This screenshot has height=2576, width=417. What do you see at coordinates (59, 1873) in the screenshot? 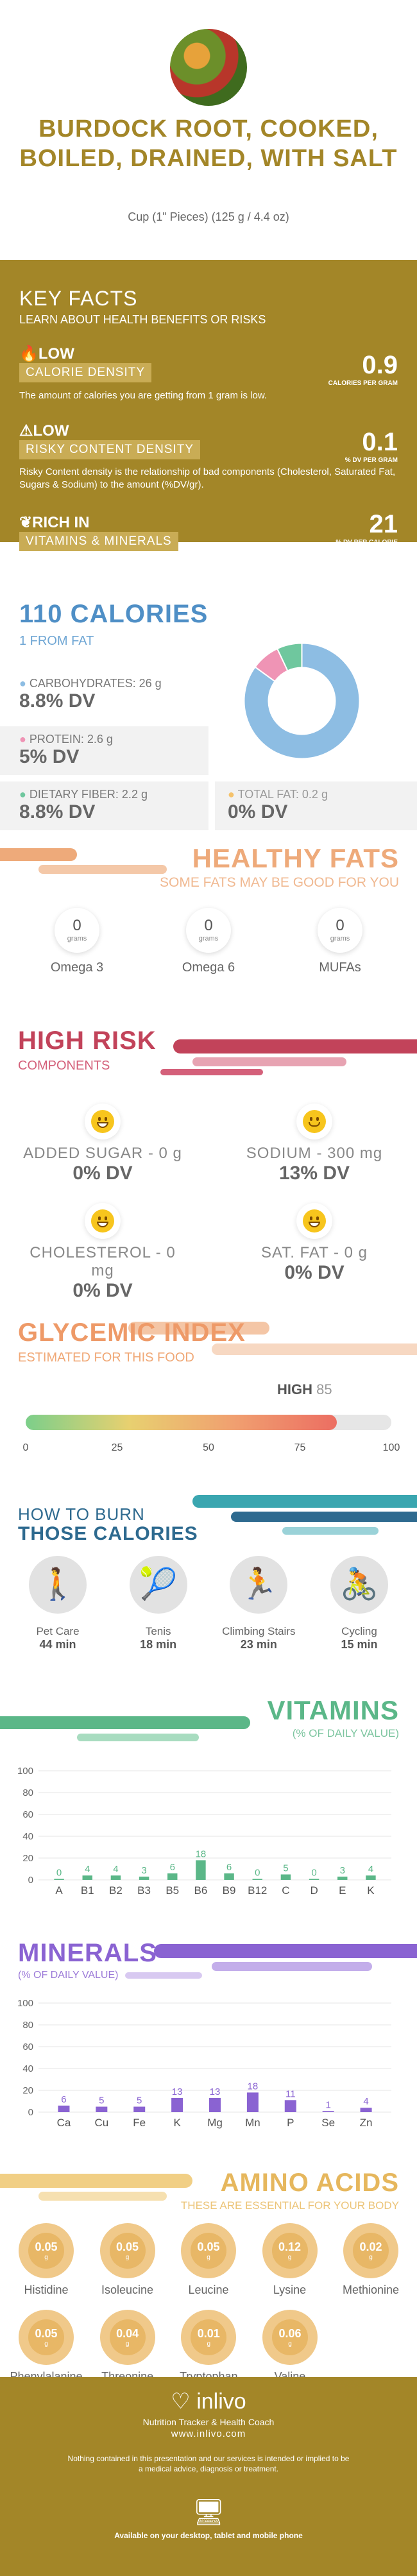
I see `bar-value-label: 0` at bounding box center [59, 1873].